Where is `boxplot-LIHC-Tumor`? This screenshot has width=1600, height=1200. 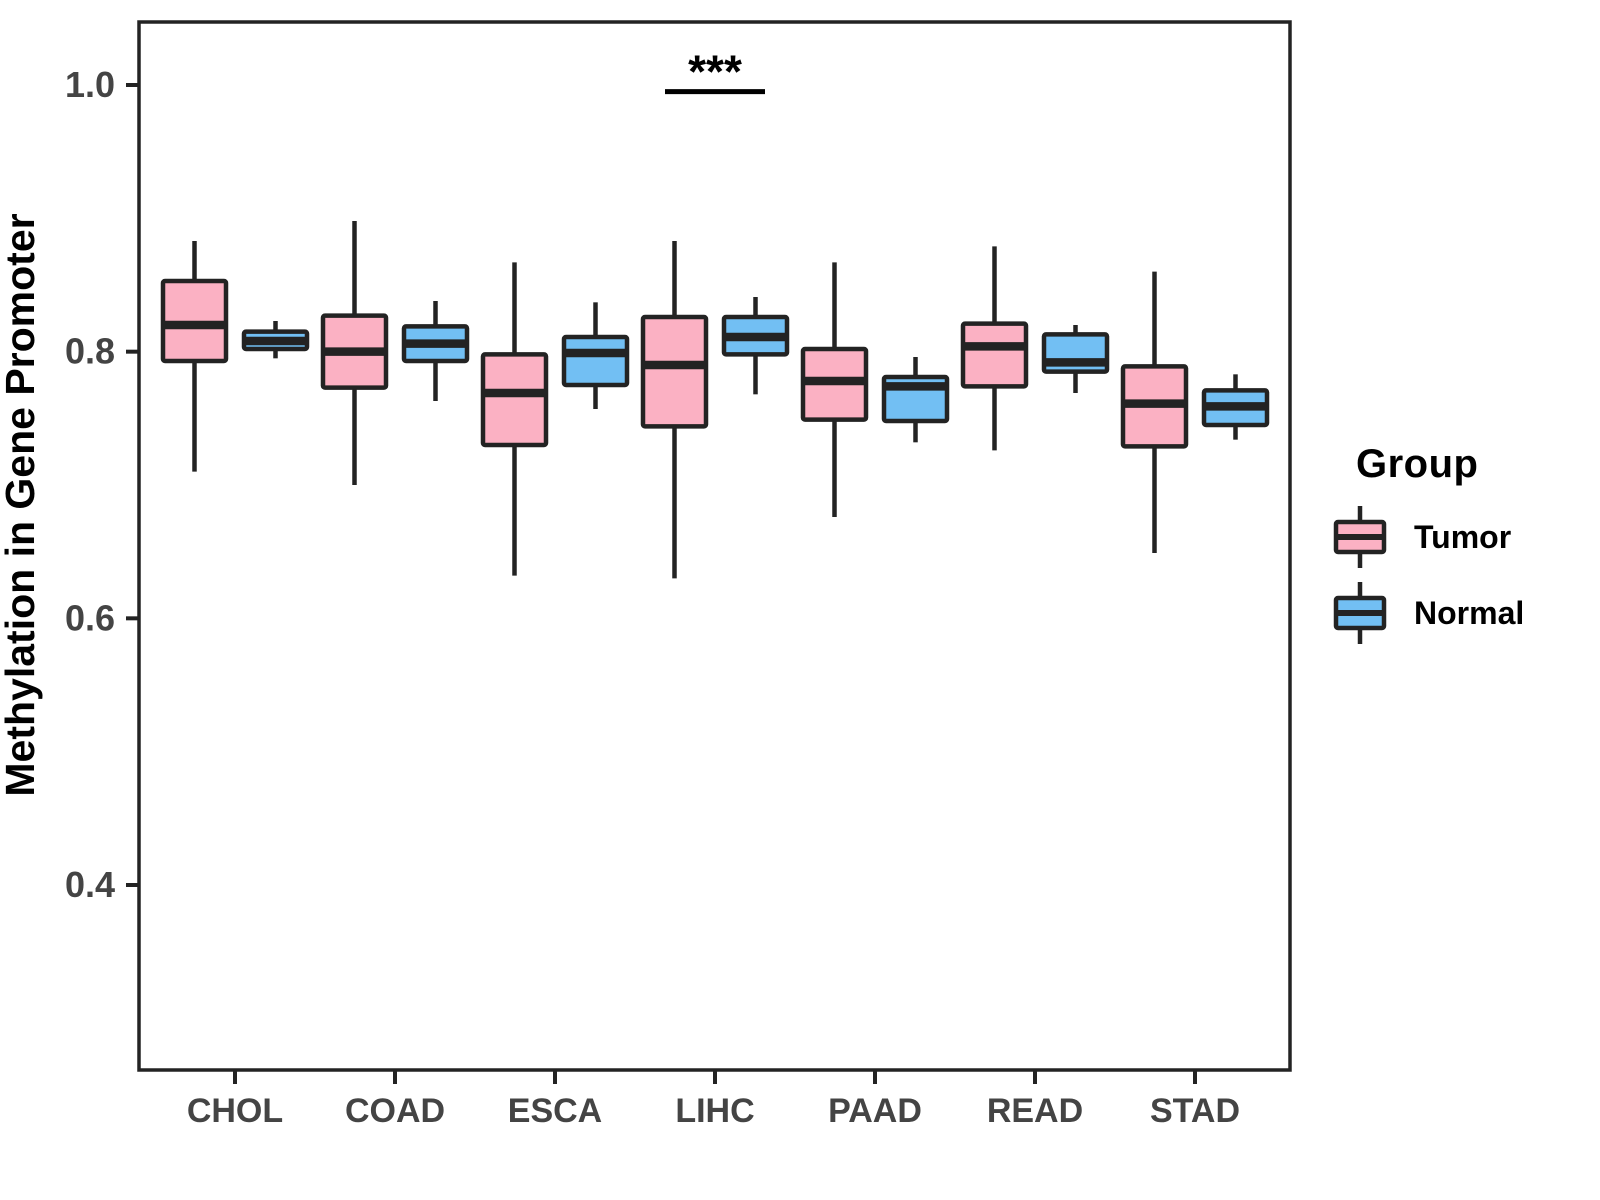
boxplot-LIHC-Tumor is located at coordinates (674, 410).